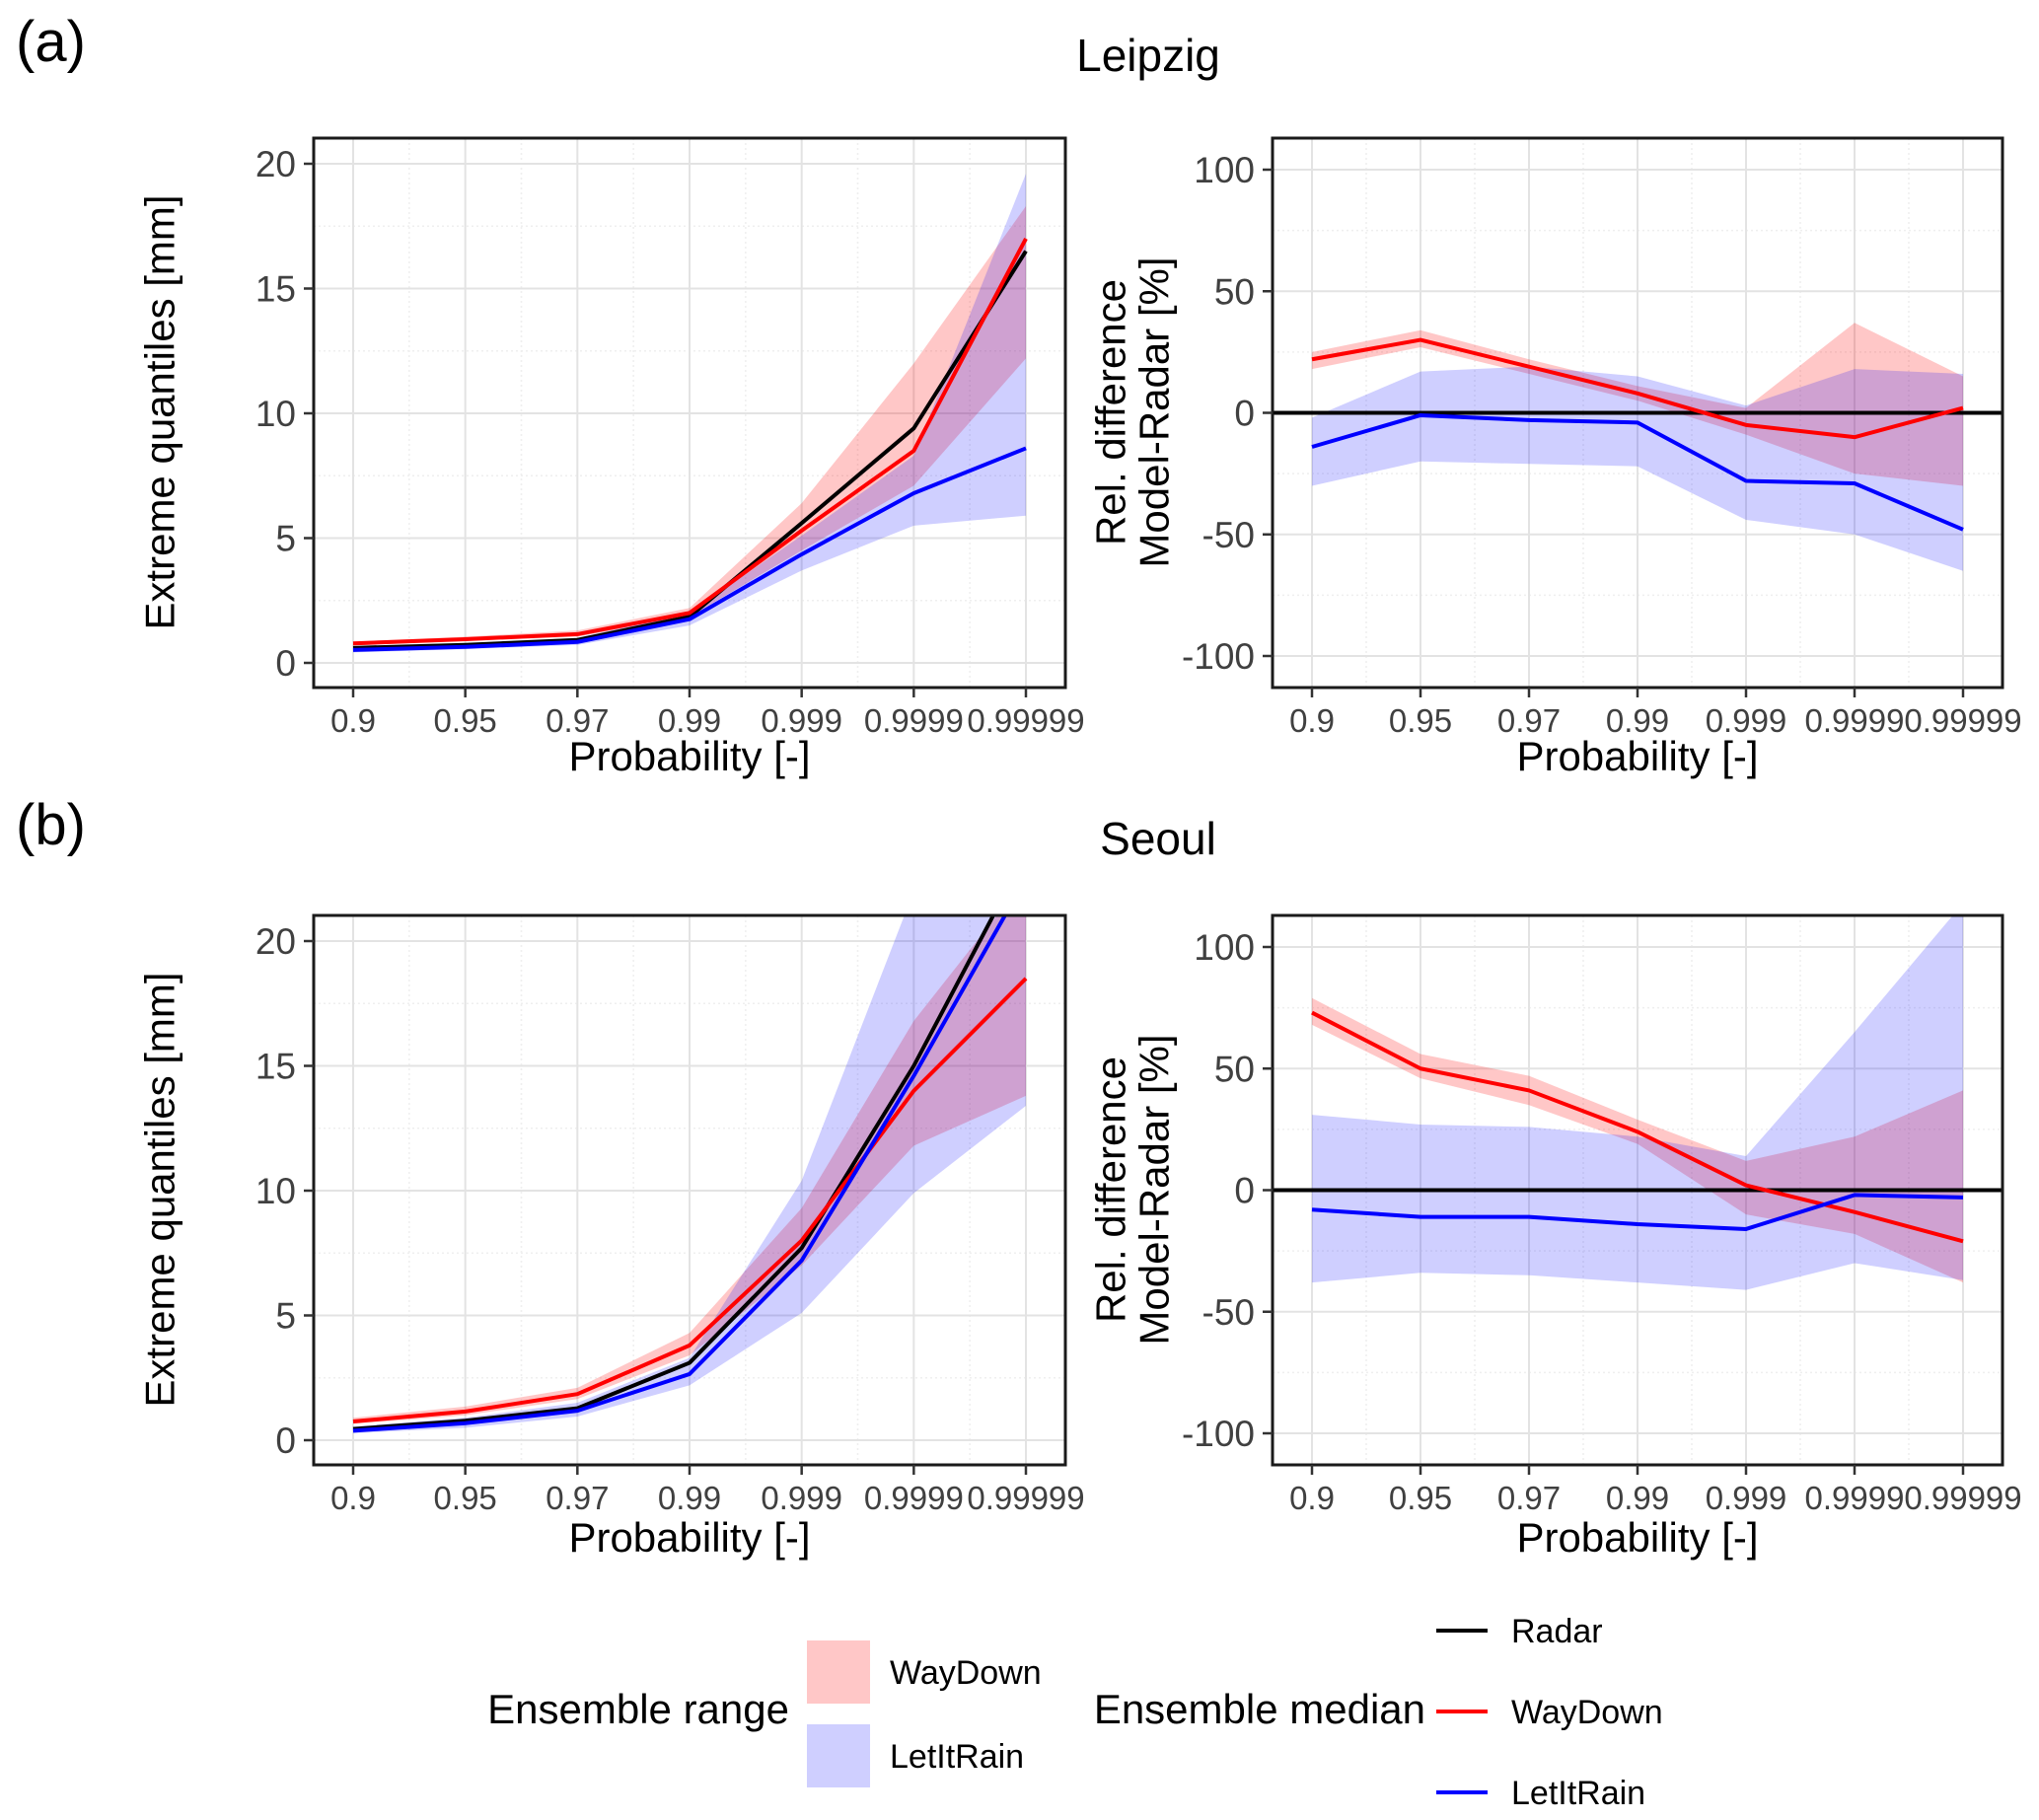 The height and width of the screenshot is (1820, 2039). What do you see at coordinates (51, 825) in the screenshot?
I see `figure-label-b: (b)` at bounding box center [51, 825].